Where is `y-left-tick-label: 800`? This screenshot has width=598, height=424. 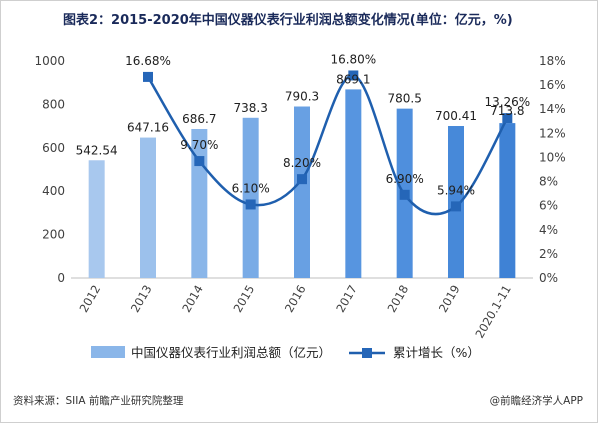 y-left-tick-label: 800 is located at coordinates (53, 104).